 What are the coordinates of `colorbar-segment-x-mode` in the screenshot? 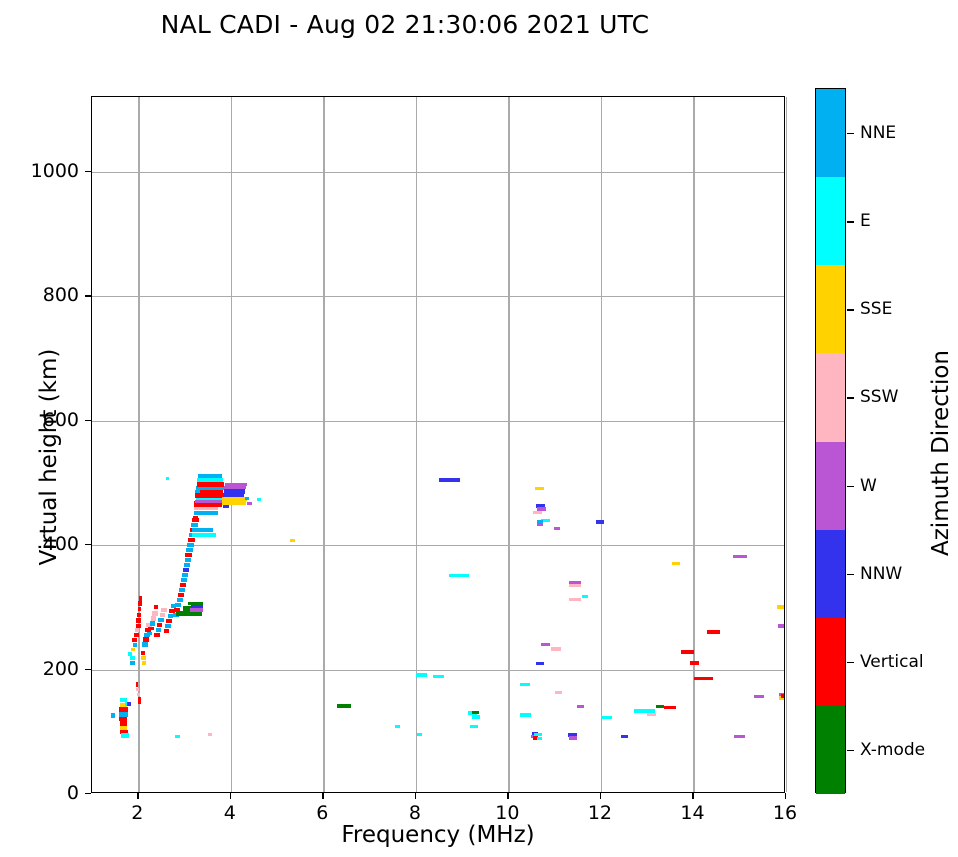 It's located at (830, 749).